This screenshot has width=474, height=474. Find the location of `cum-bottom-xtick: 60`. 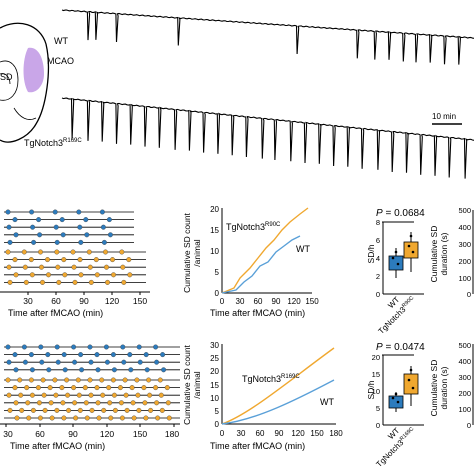

cum-bottom-xtick: 60 is located at coordinates (260, 433).